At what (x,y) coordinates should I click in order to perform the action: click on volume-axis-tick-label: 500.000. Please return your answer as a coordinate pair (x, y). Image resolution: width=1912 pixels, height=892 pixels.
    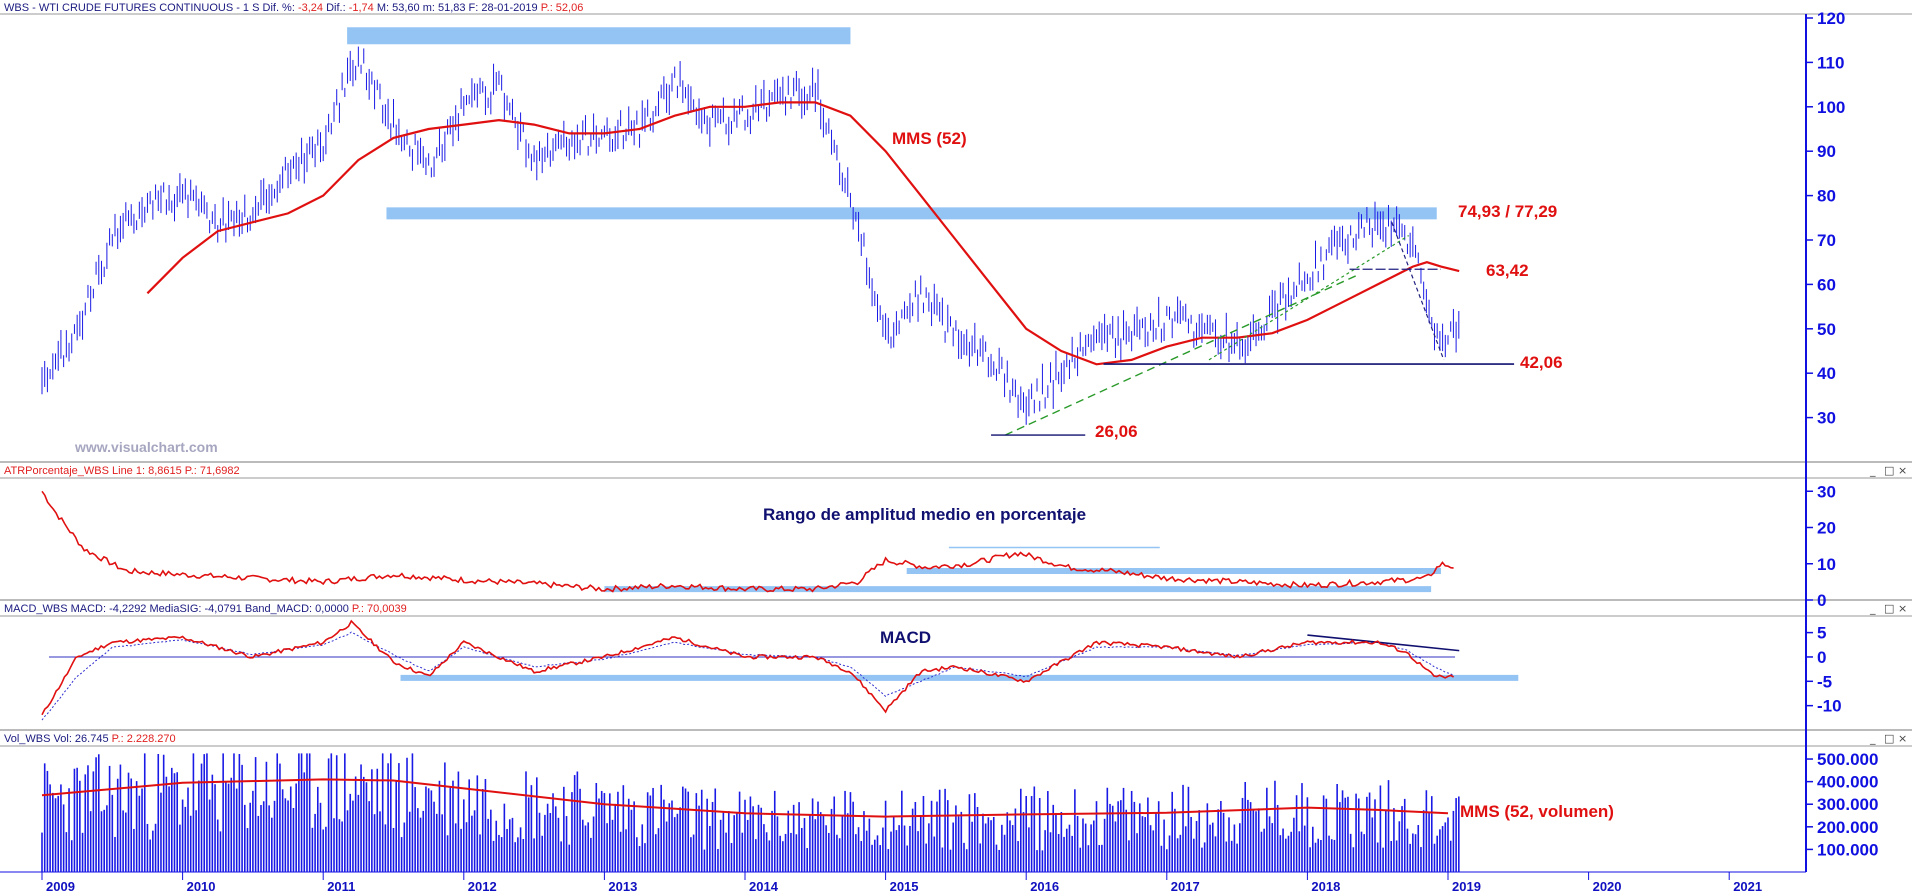
    Looking at the image, I should click on (1847, 759).